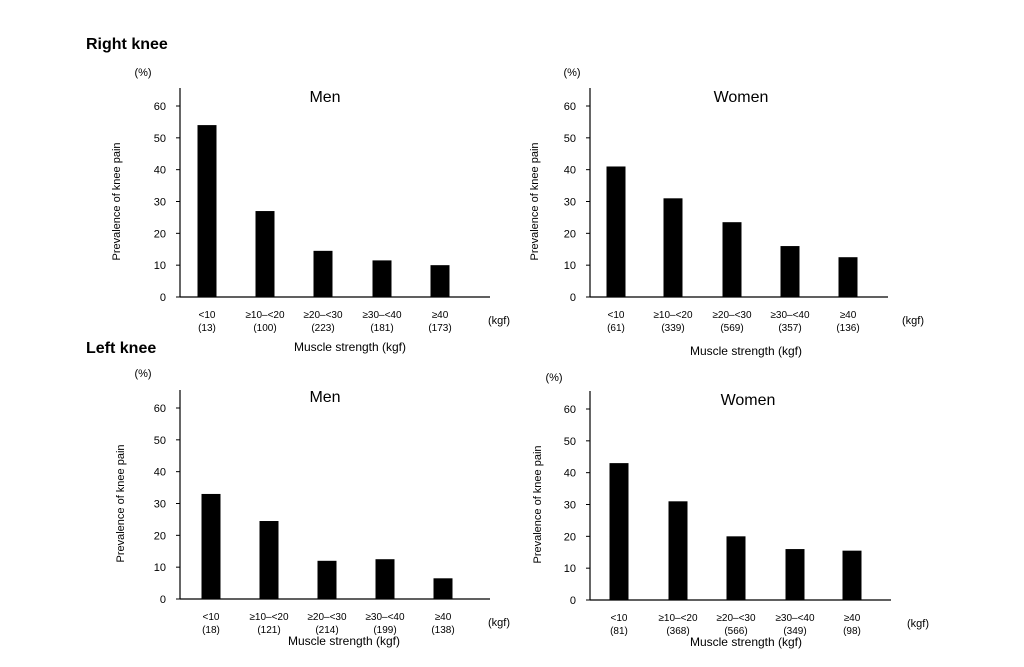 This screenshot has width=1024, height=667. Describe the element at coordinates (794, 631) in the screenshot. I see `x-tick-count: (349)` at that location.